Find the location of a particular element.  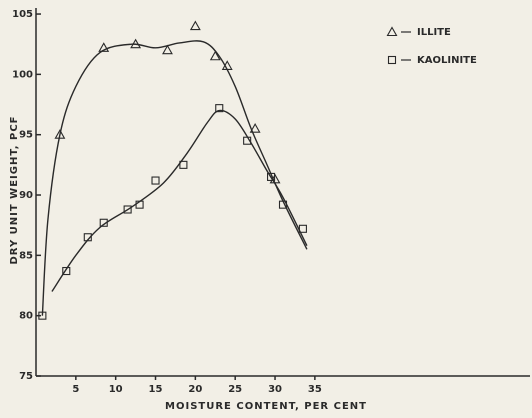

x-tick-label: 20 is located at coordinates (195, 389).